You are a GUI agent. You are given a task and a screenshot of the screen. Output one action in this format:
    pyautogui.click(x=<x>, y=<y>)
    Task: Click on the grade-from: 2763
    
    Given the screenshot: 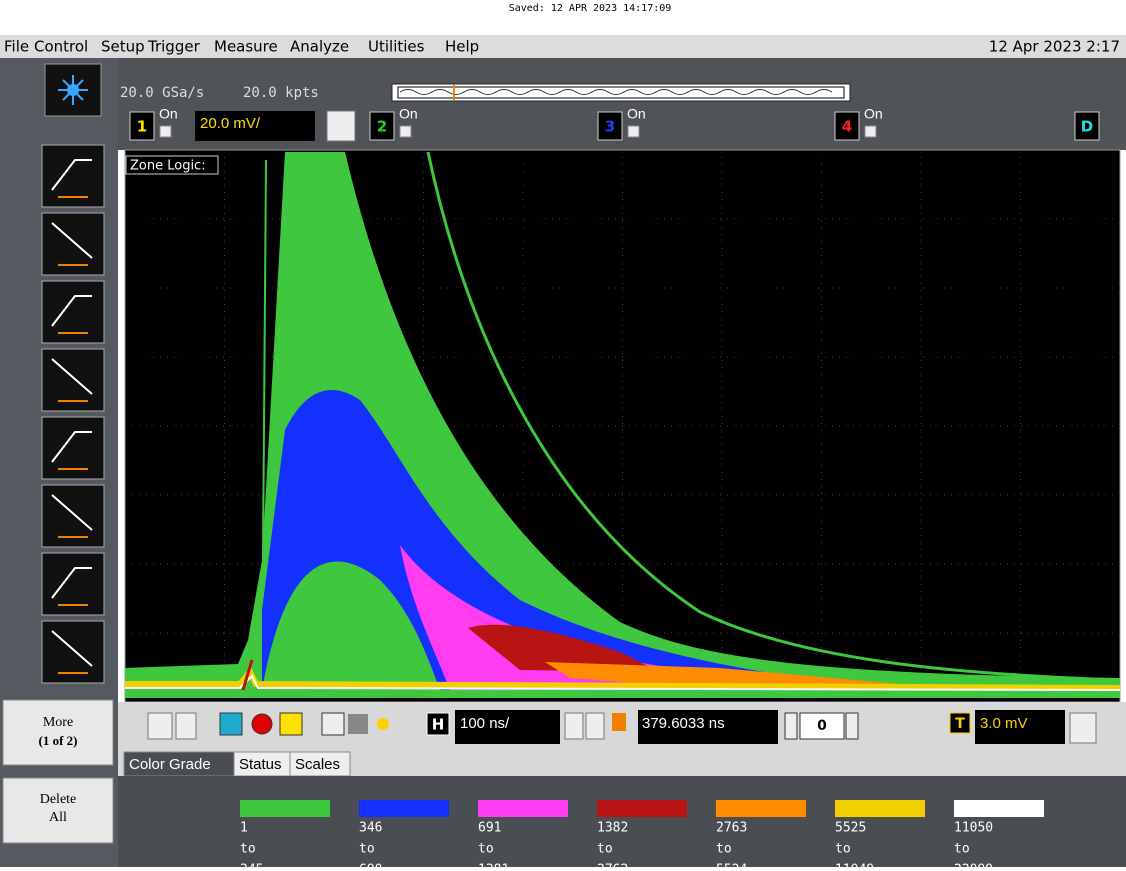 What is the action you would take?
    pyautogui.click(x=731, y=828)
    